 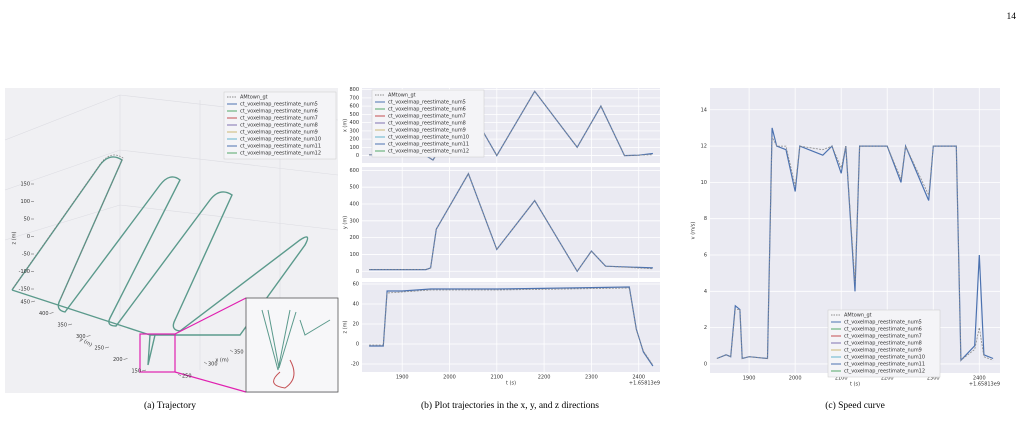 What do you see at coordinates (354, 188) in the screenshot?
I see `y-tick-label: 500` at bounding box center [354, 188].